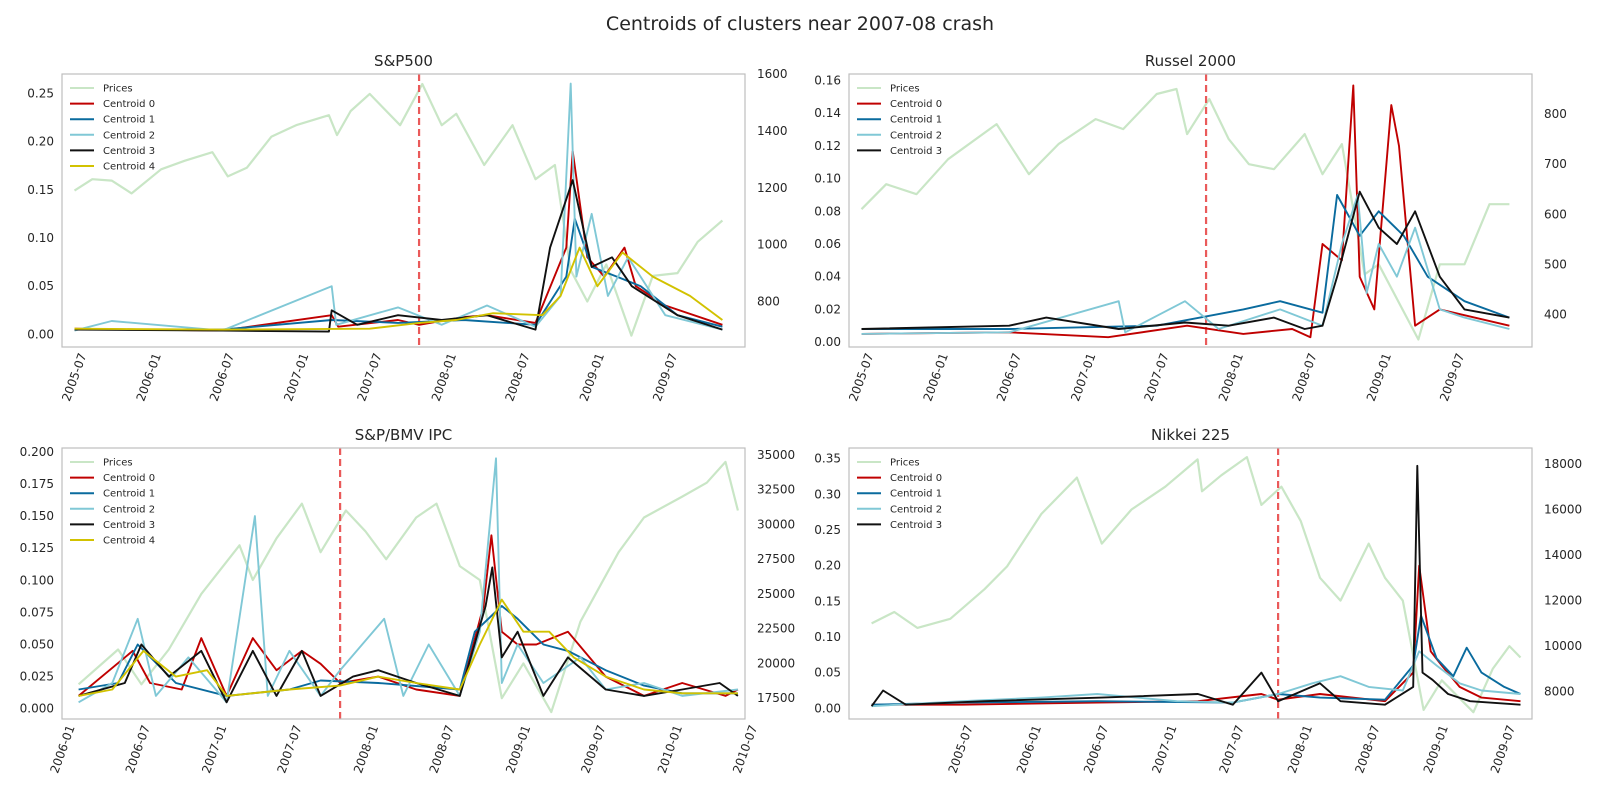 The image size is (1600, 800). I want to click on y-tick-label-left: 0.025, so click(37, 677).